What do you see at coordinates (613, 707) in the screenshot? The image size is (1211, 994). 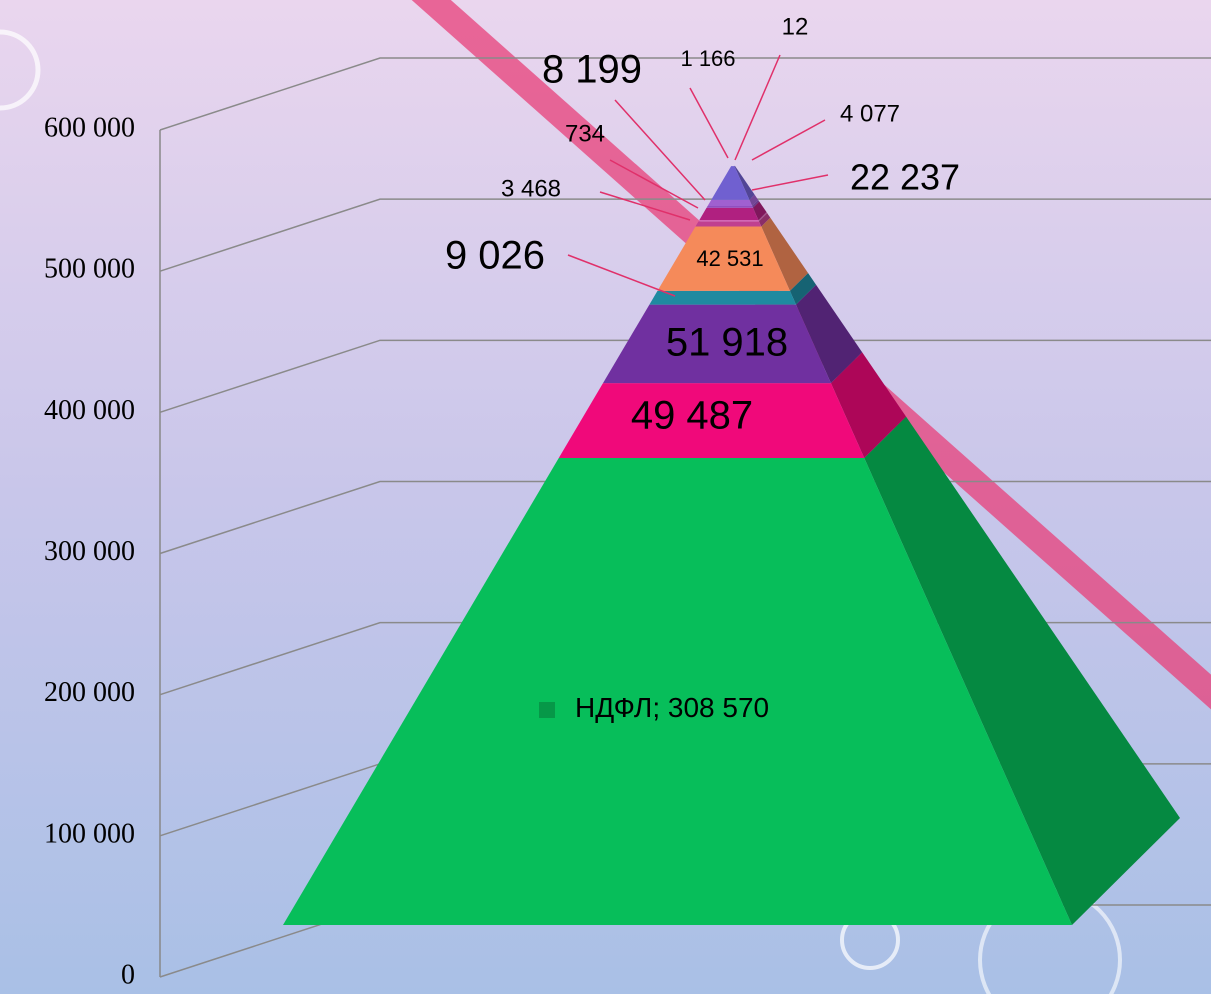 I see `series-name: НДФЛ` at bounding box center [613, 707].